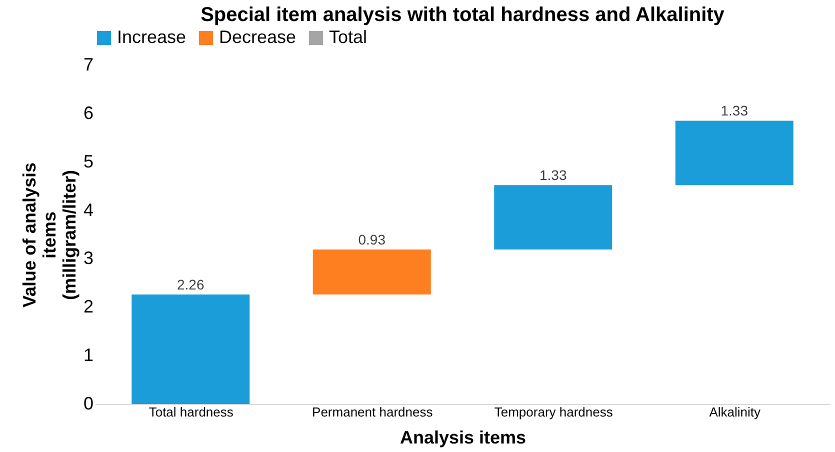 The width and height of the screenshot is (835, 452). Describe the element at coordinates (348, 37) in the screenshot. I see `legend-label: Total` at that location.